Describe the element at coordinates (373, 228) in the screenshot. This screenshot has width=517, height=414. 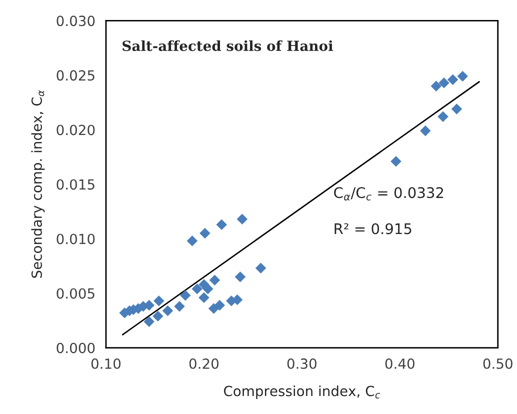
I see `annotation: R² = 0.915` at that location.